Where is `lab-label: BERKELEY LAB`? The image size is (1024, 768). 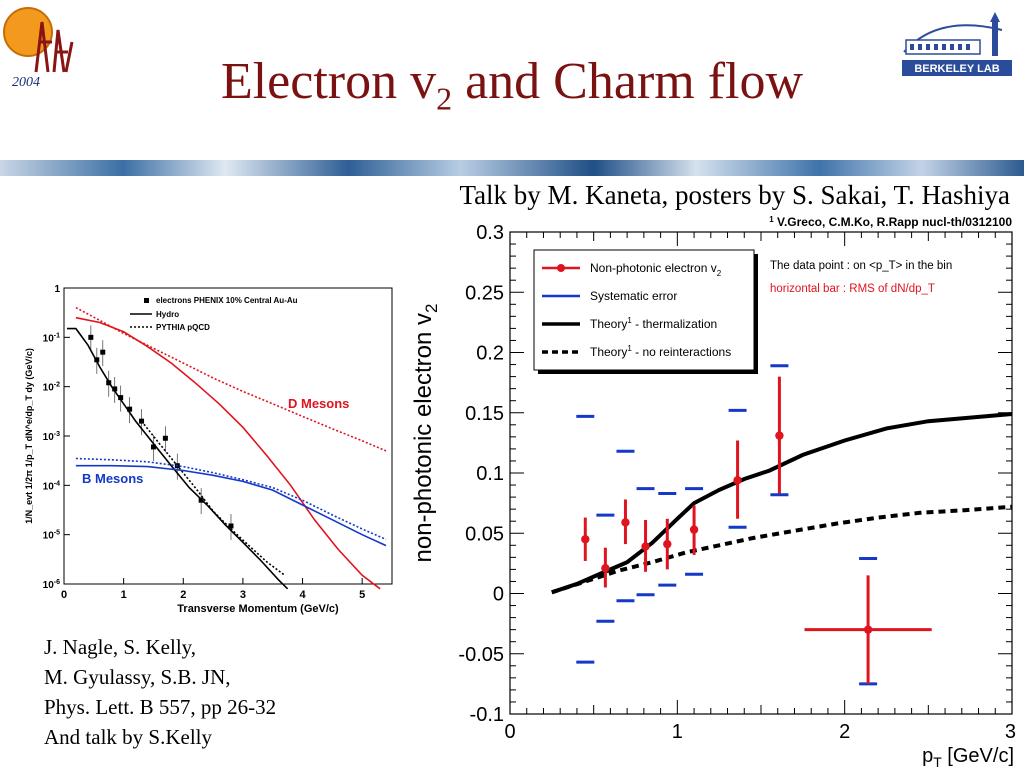 lab-label: BERKELEY LAB is located at coordinates (956, 69).